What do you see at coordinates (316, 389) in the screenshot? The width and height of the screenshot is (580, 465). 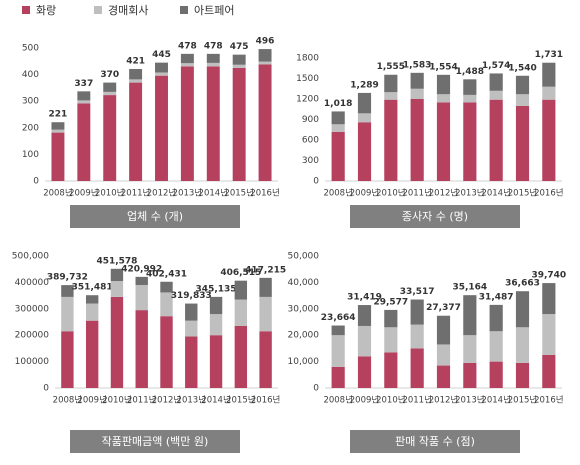 I see `y-tick-label: 0` at bounding box center [316, 389].